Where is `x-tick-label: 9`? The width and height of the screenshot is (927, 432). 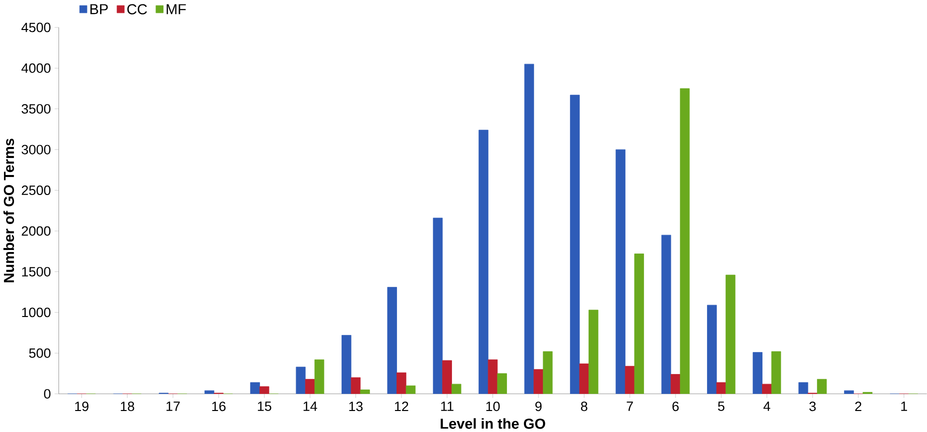 x-tick-label: 9 is located at coordinates (538, 406).